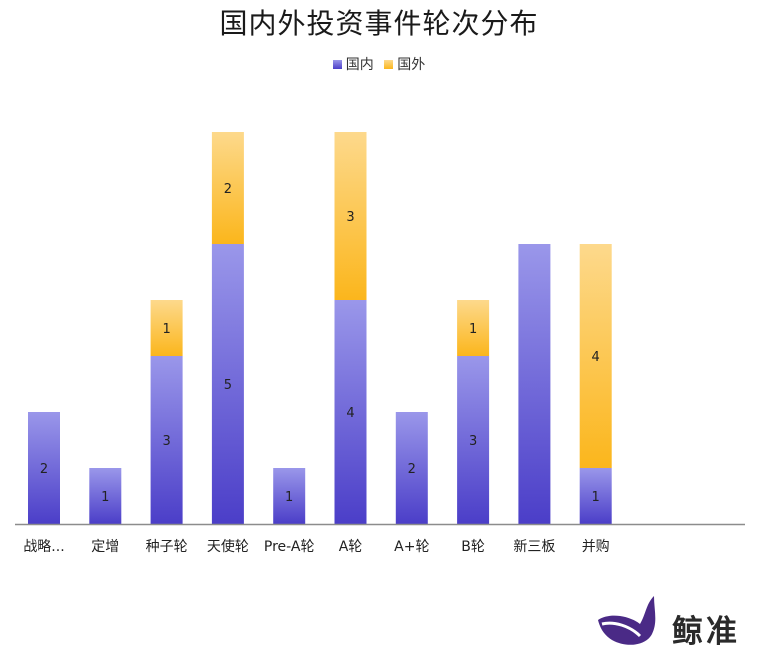 This screenshot has width=758, height=651. I want to click on x-tick-label: 新三板, so click(534, 547).